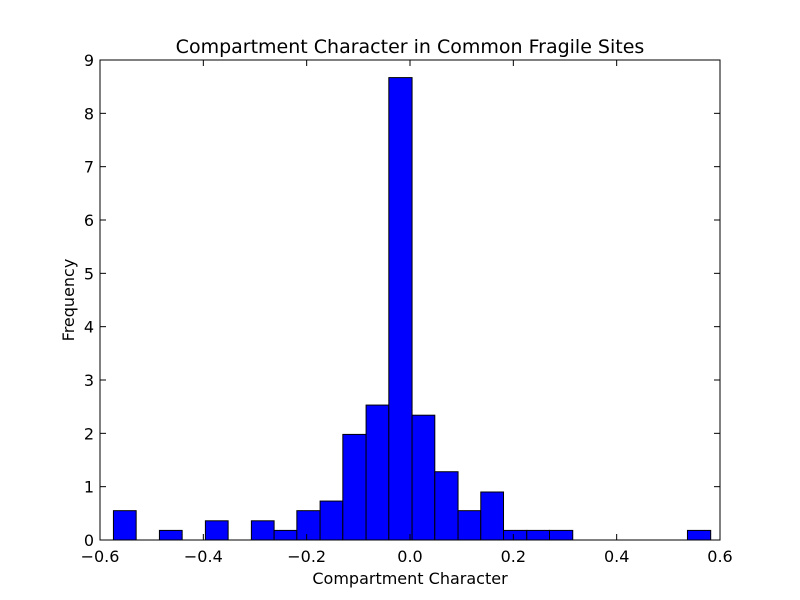 The height and width of the screenshot is (600, 800). Describe the element at coordinates (616, 556) in the screenshot. I see `x-tick-label: 0.4` at that location.